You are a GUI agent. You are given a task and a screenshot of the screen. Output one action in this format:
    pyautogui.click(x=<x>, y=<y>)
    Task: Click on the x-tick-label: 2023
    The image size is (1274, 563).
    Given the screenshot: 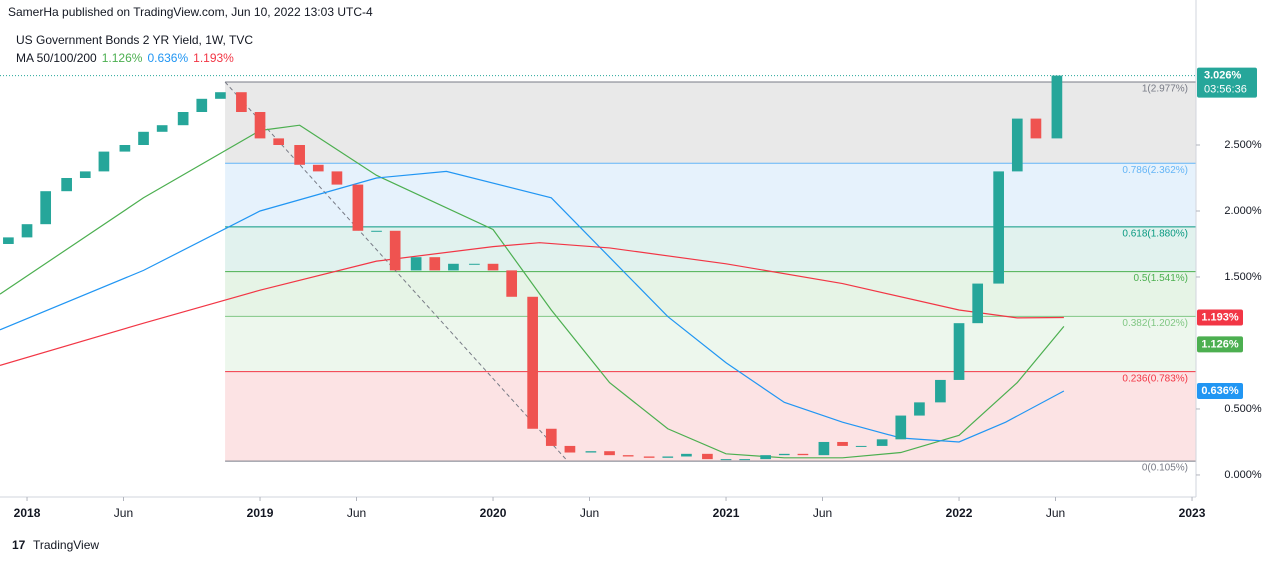 What is the action you would take?
    pyautogui.click(x=1192, y=513)
    